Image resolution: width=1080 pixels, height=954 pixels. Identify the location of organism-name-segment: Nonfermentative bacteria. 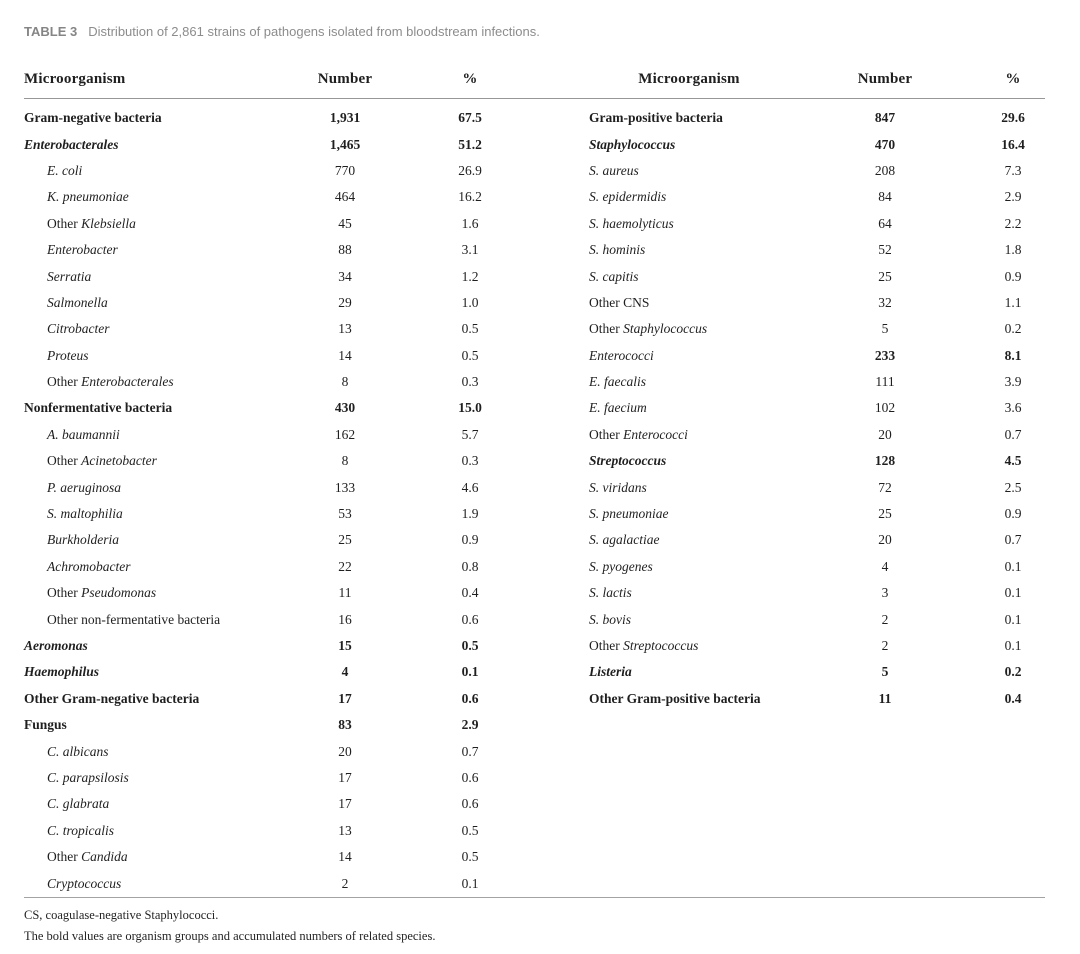
(98, 408).